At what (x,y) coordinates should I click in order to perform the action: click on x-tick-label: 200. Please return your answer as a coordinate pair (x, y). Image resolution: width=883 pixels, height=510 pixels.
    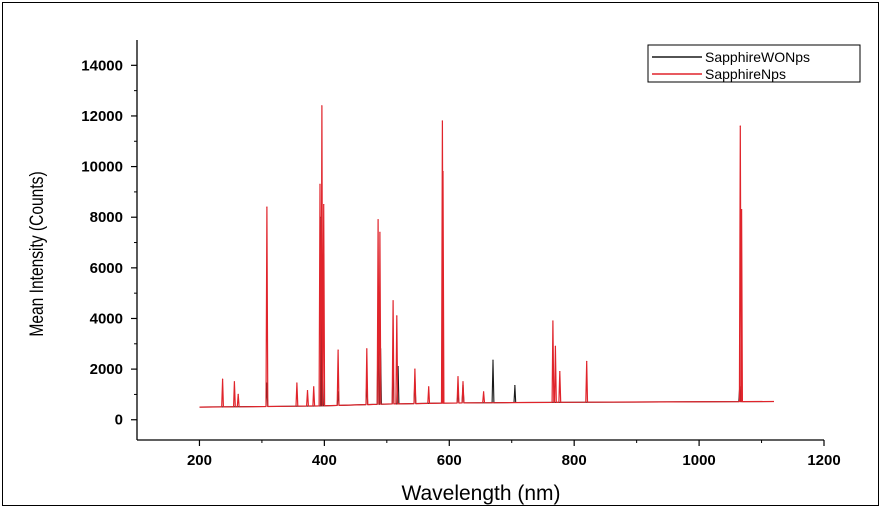
    Looking at the image, I should click on (199, 460).